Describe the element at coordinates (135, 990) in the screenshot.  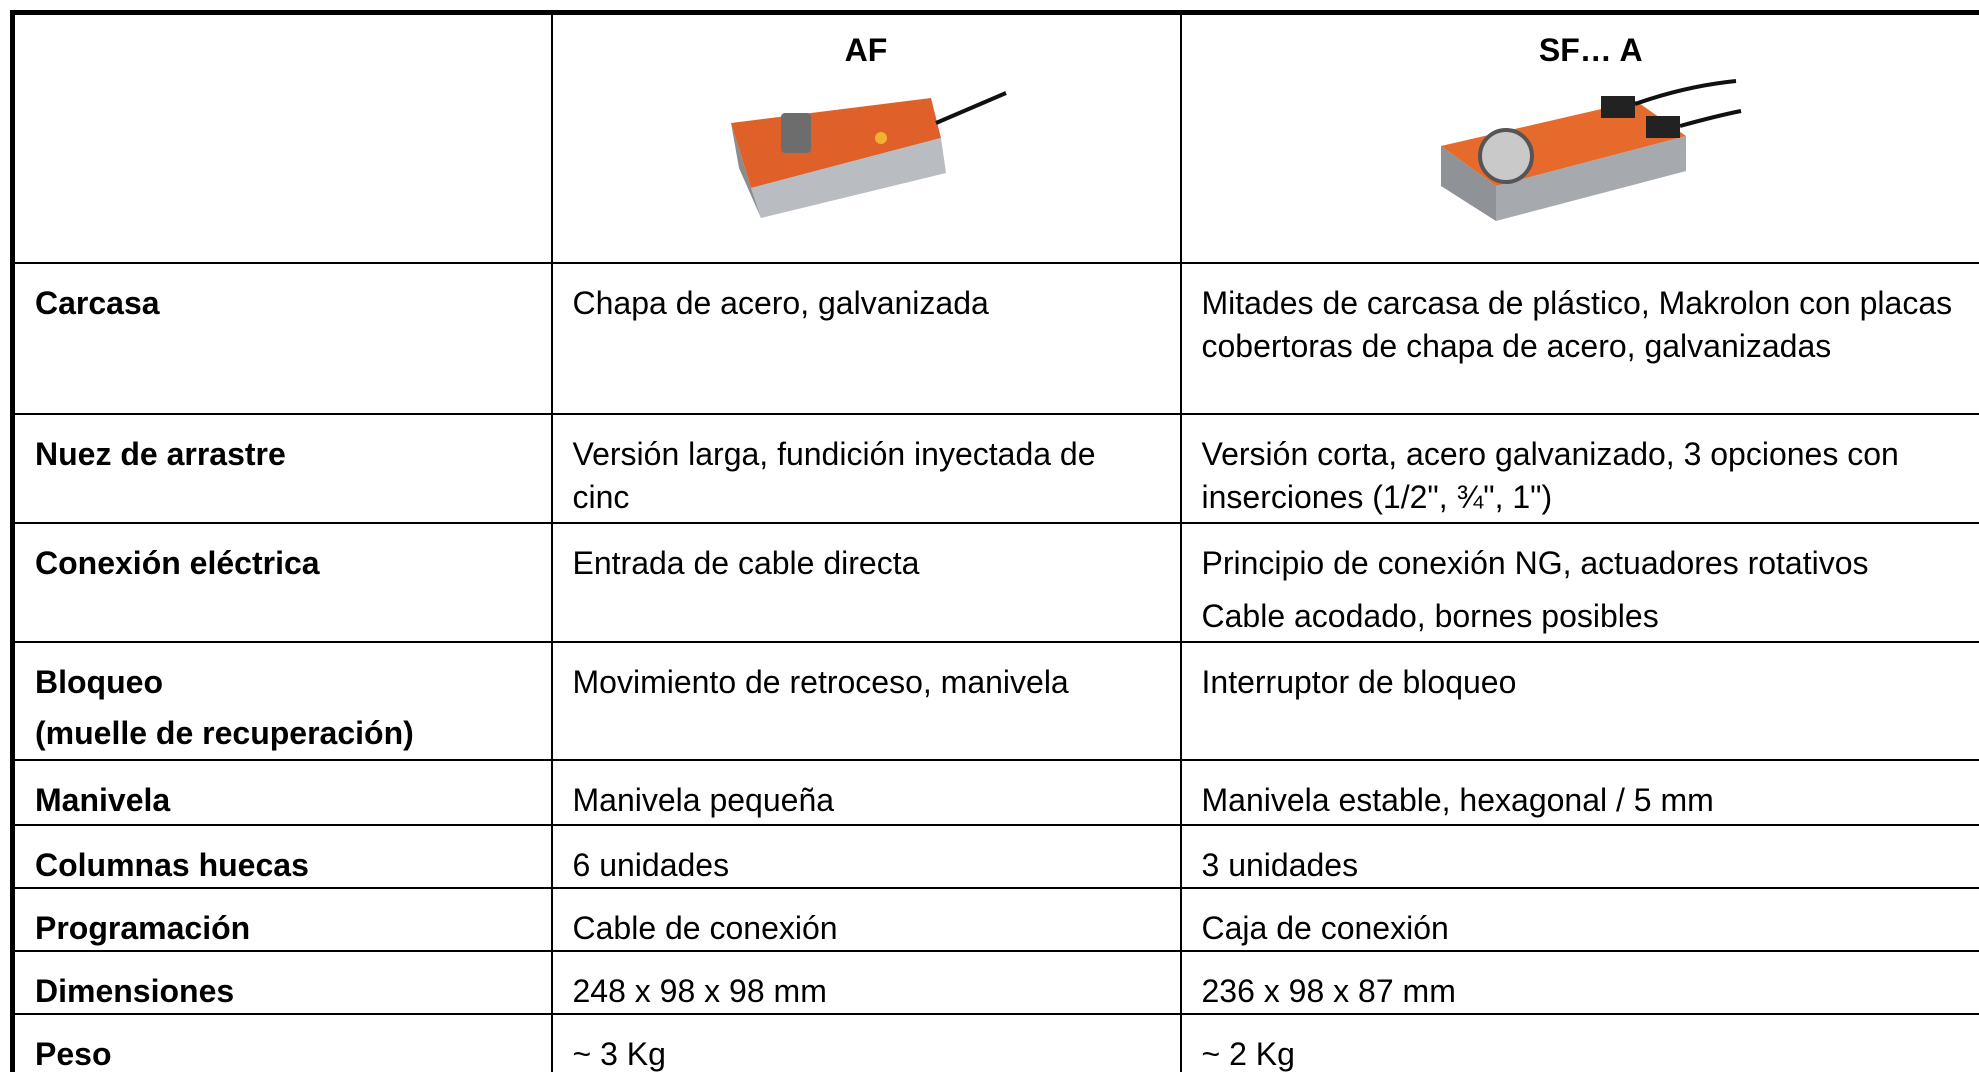
I see `cell-text: Dimensiones` at that location.